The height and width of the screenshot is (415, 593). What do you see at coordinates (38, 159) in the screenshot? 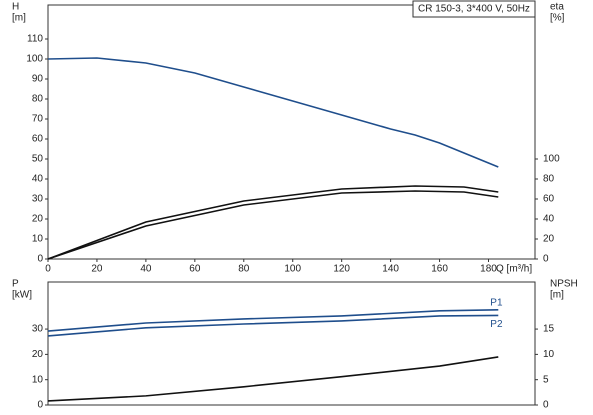
I see `y-tick-label: 50` at bounding box center [38, 159].